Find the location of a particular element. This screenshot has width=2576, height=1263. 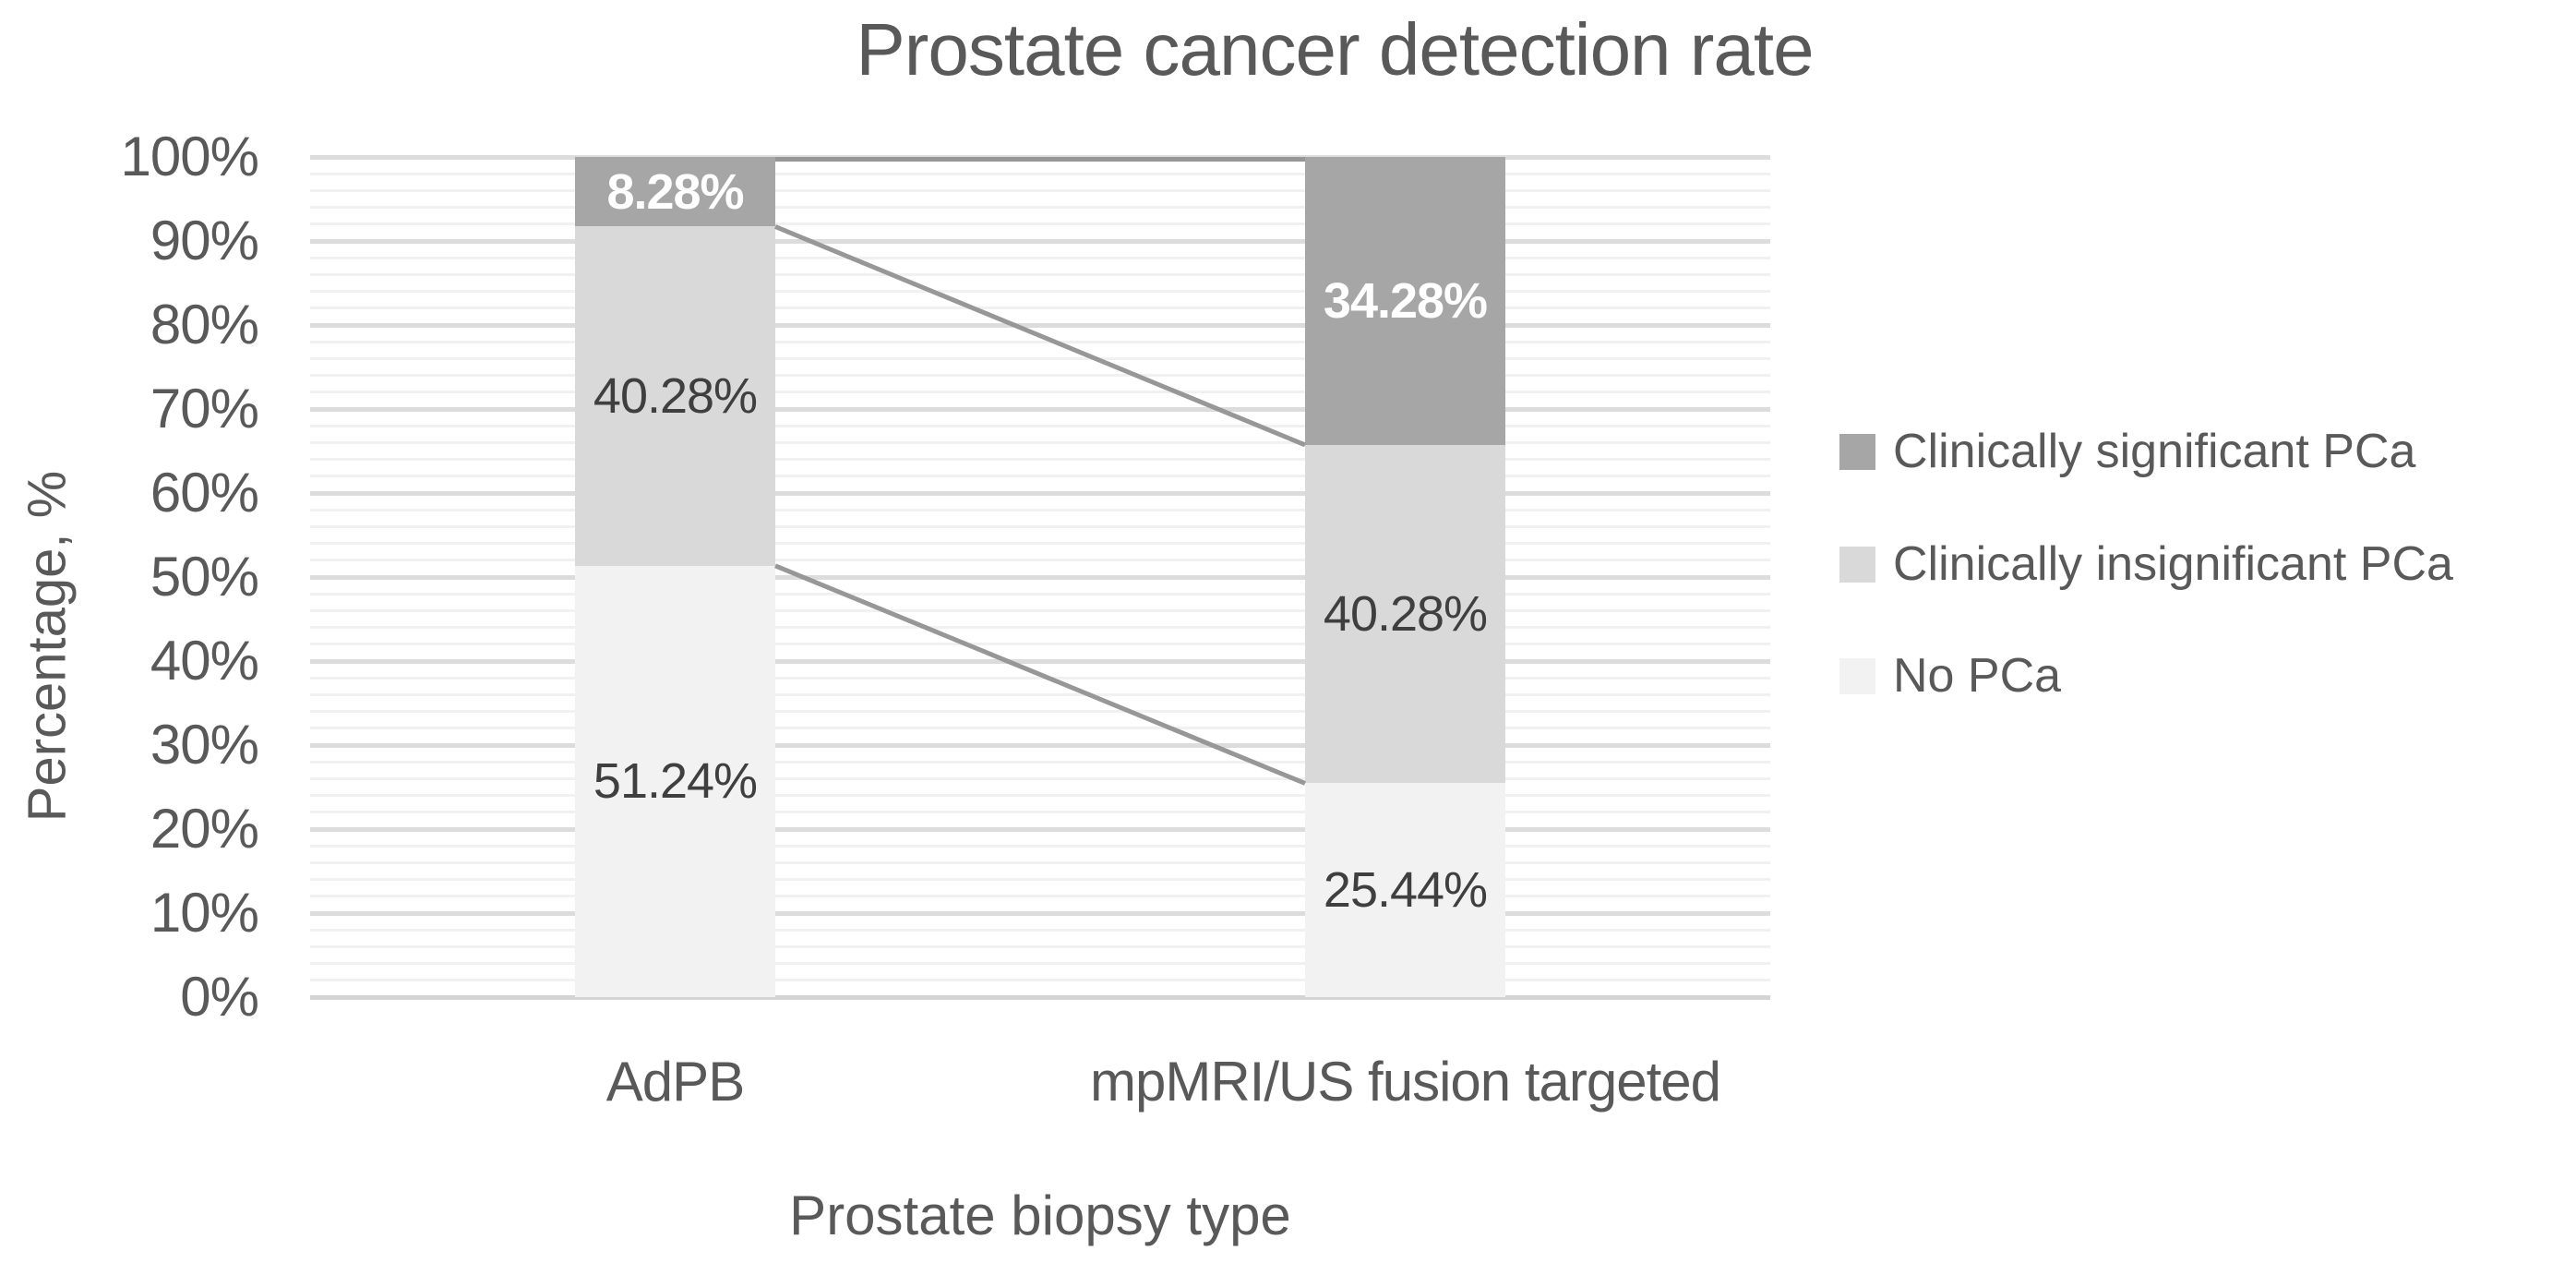

y-tick-label: 40% is located at coordinates (205, 661).